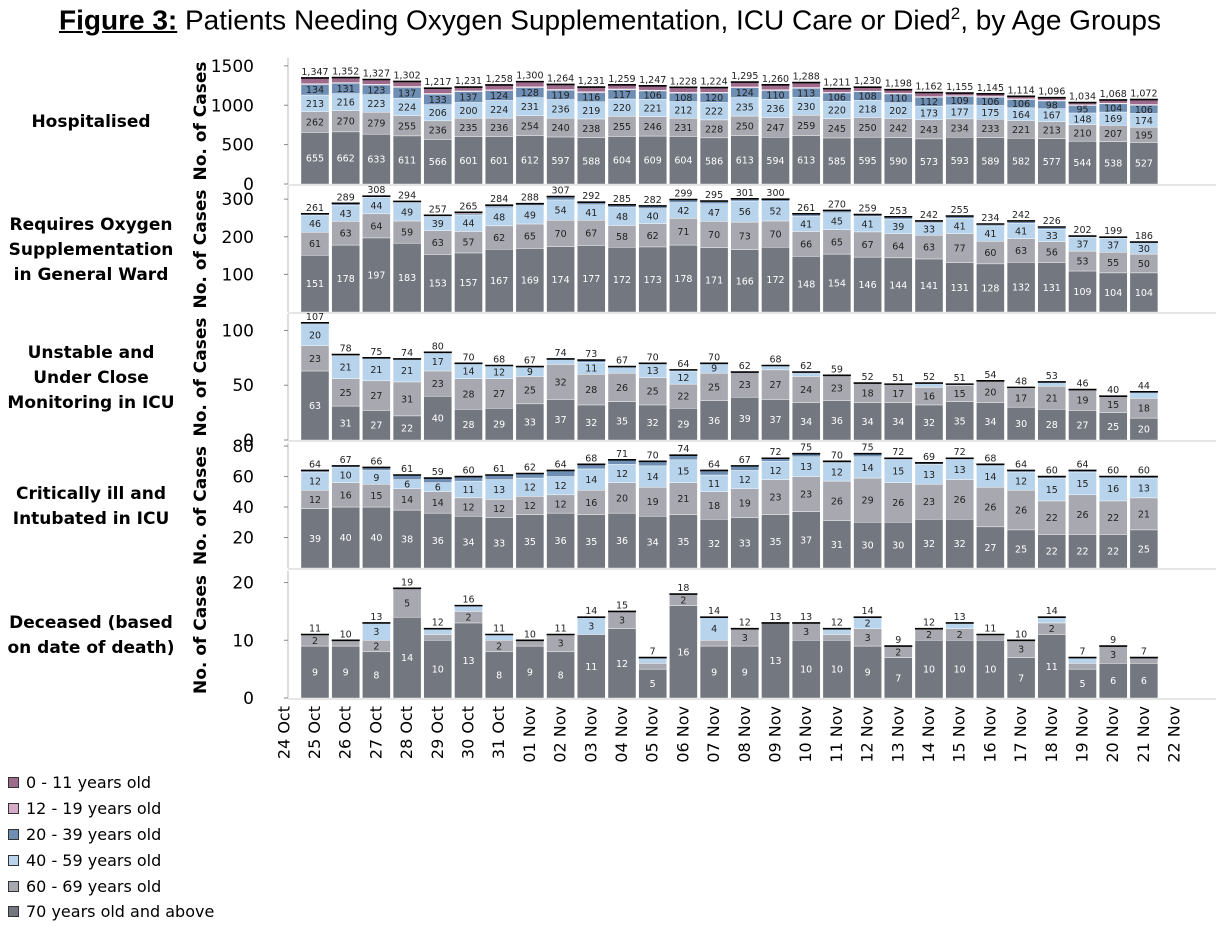  What do you see at coordinates (561, 95) in the screenshot?
I see `data-label: 119` at bounding box center [561, 95].